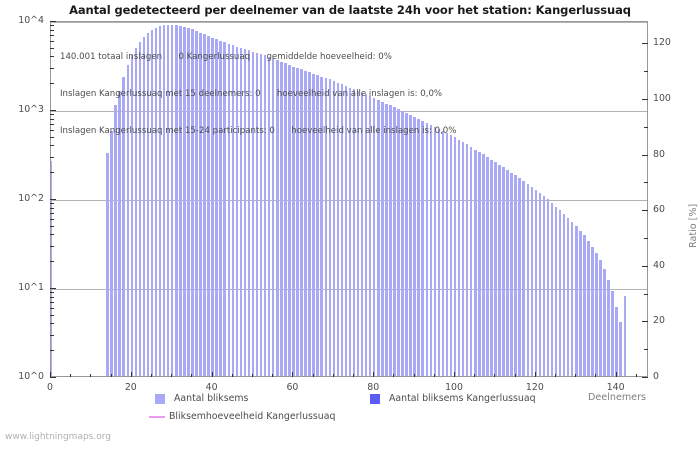  What do you see at coordinates (662, 43) in the screenshot?
I see `y2-tick-label: 120` at bounding box center [662, 43].